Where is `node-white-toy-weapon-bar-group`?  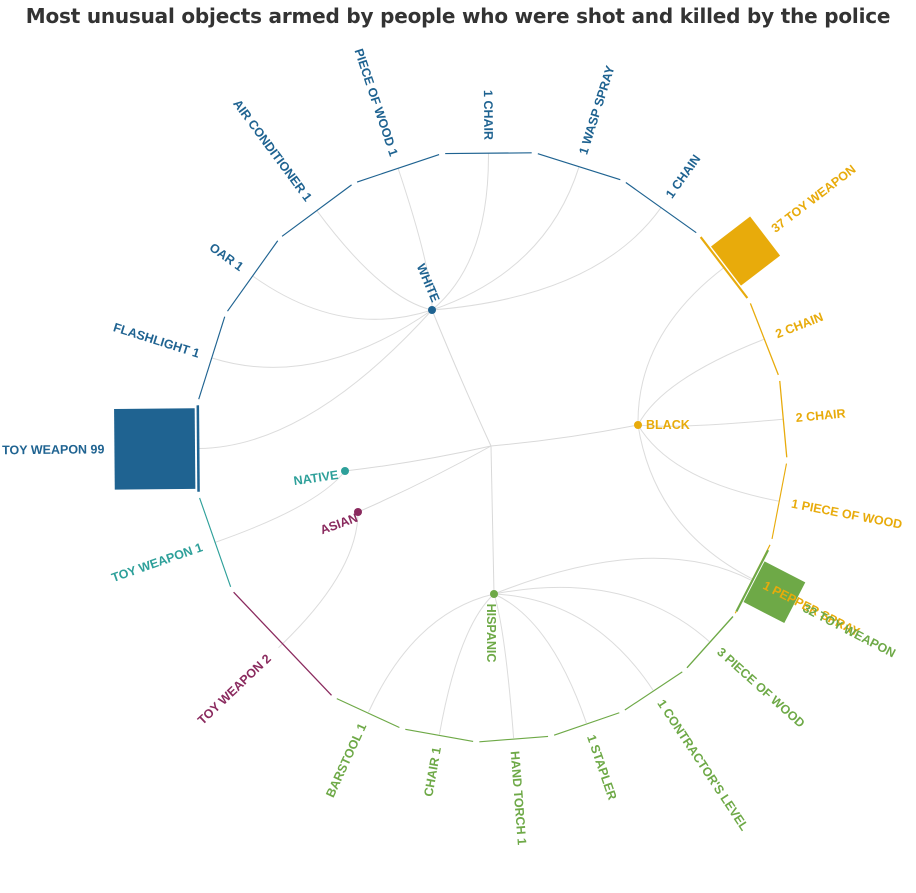 node-white-toy-weapon-bar-group is located at coordinates (155, 449).